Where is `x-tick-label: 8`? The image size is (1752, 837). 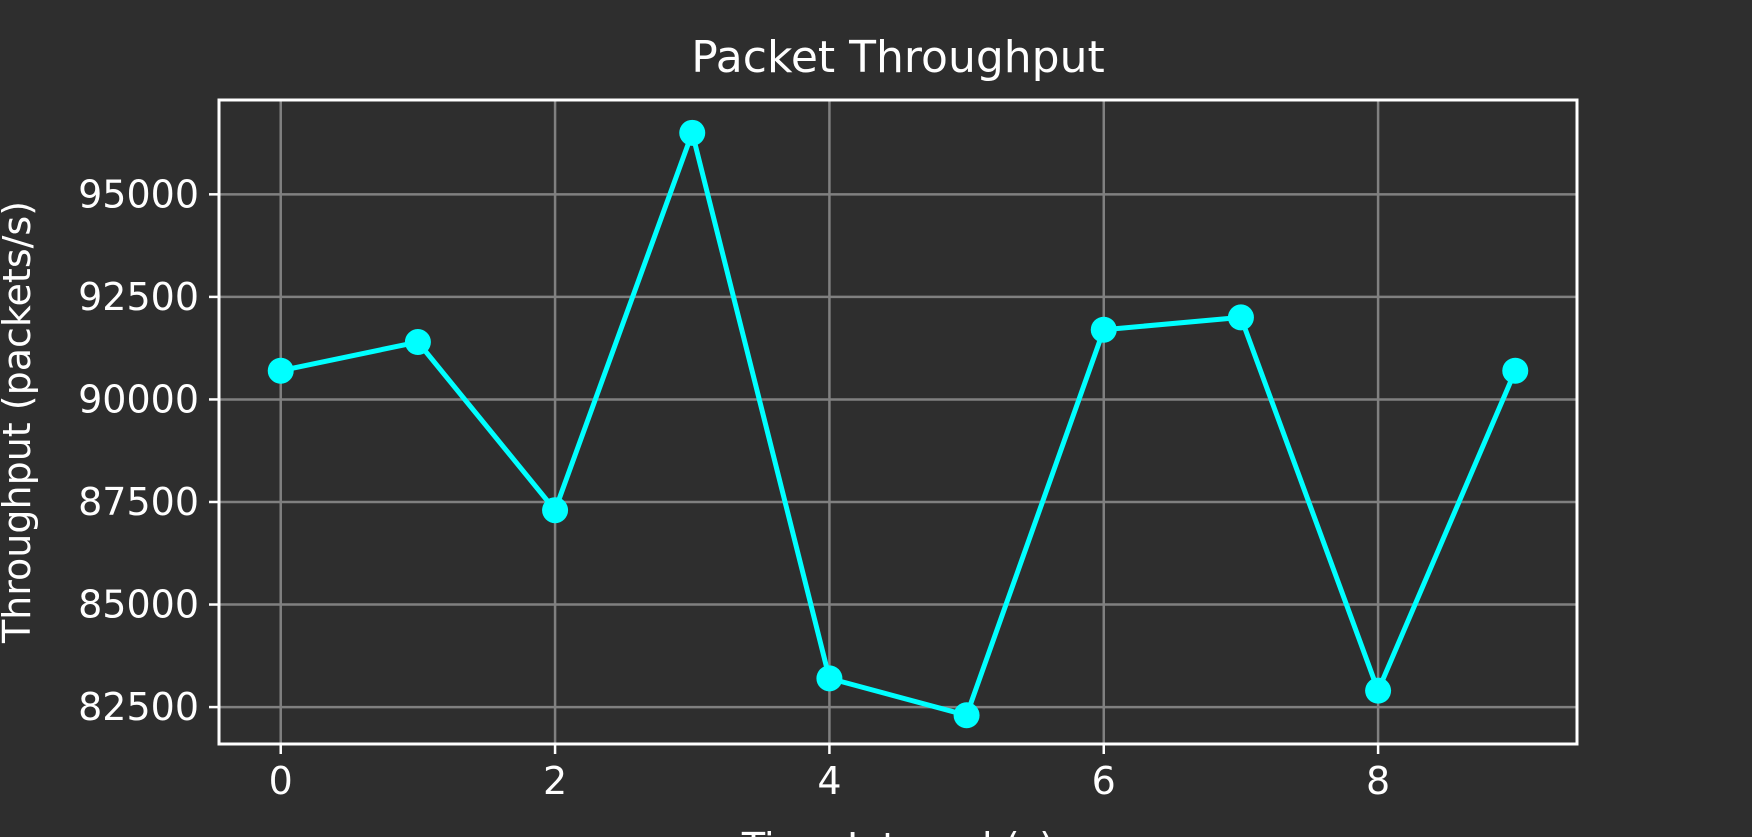
x-tick-label: 8 is located at coordinates (1378, 781).